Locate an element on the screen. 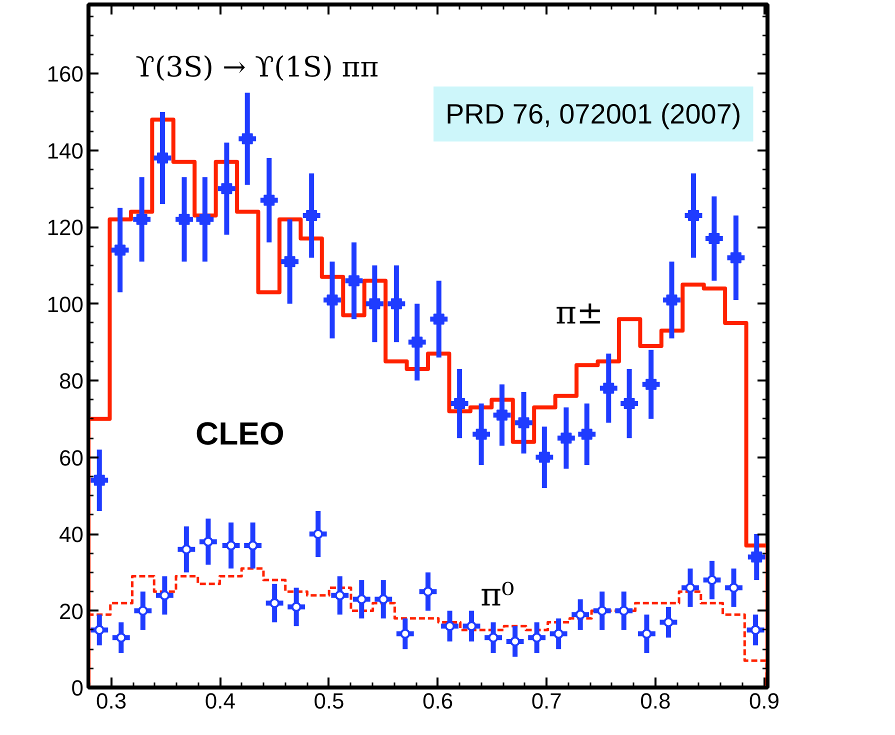 This screenshot has width=895, height=735. y-tick-label: 40 is located at coordinates (71, 535).